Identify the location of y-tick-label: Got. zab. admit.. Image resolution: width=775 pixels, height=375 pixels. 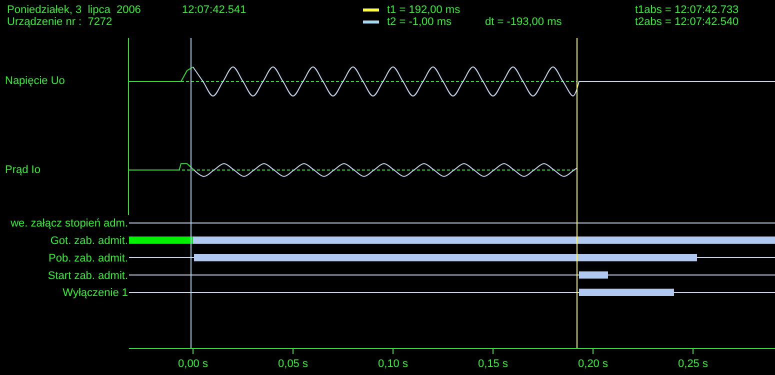
(89, 241).